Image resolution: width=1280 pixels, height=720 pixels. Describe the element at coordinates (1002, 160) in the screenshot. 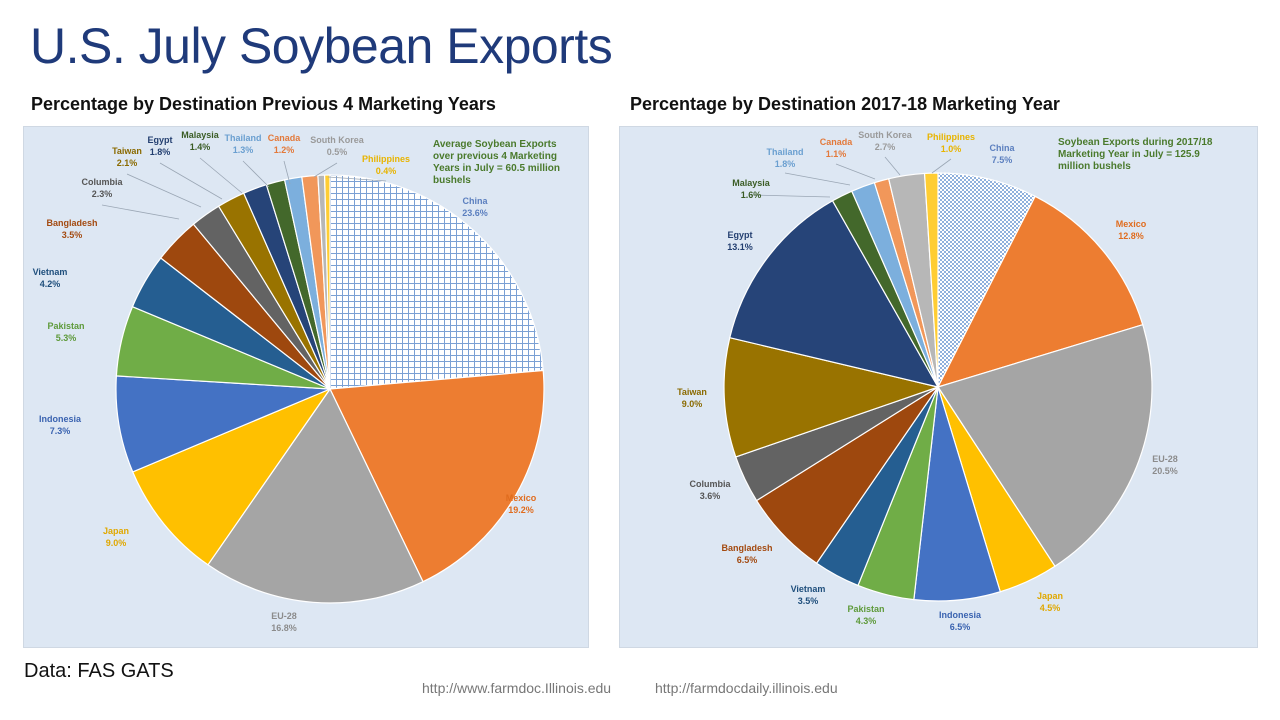

I see `my1718-label-value-china: 7.5%` at that location.